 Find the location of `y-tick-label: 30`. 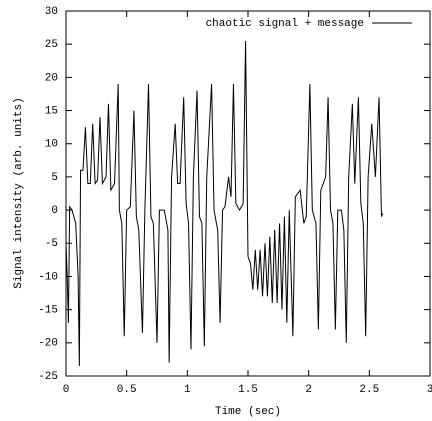

y-tick-label: 30 is located at coordinates (51, 12).